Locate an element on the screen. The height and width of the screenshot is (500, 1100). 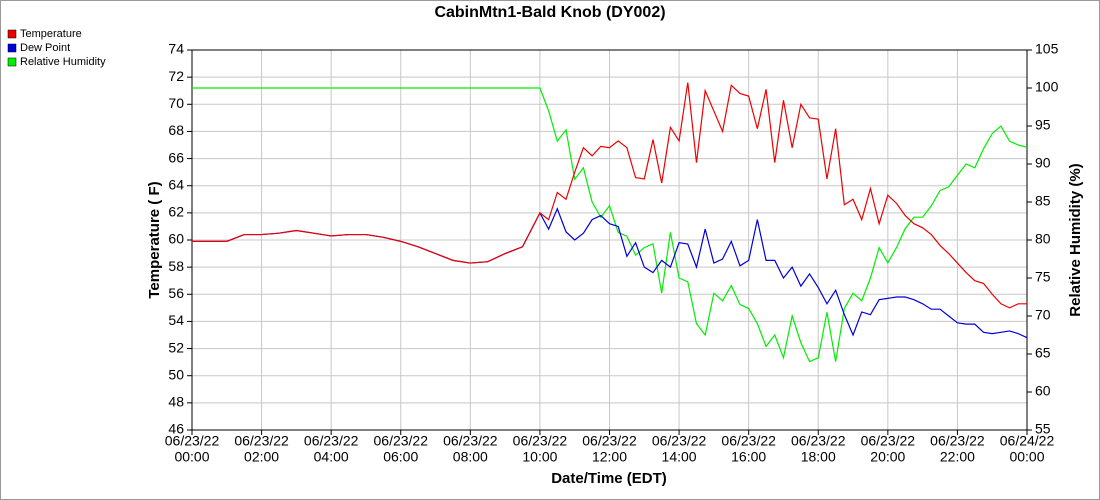
legend: Temperature Dew Point Relative Humidity is located at coordinates (56, 48).